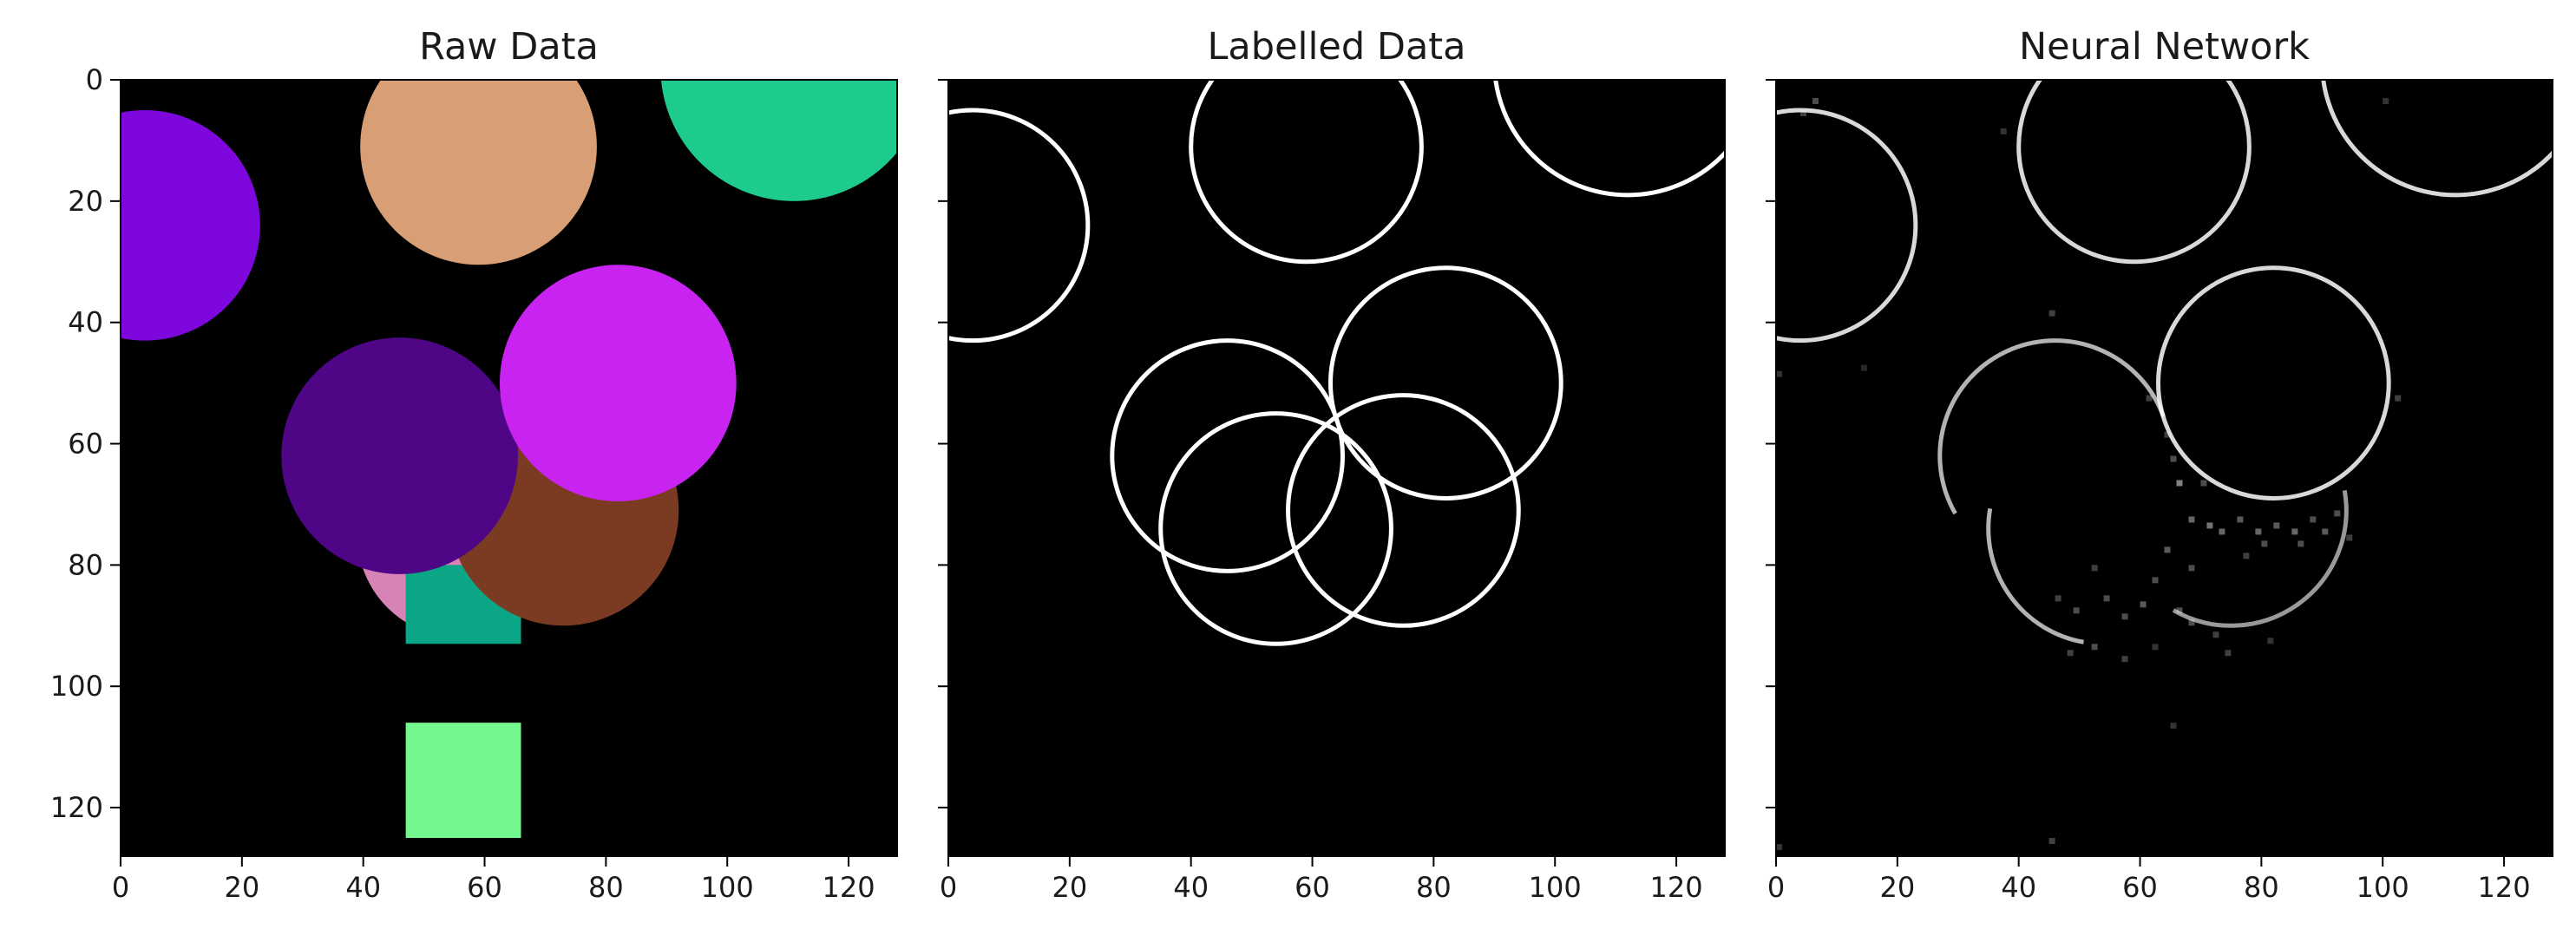 The width and height of the screenshot is (2576, 942). Describe the element at coordinates (509, 47) in the screenshot. I see `panel-title: Raw Data` at that location.